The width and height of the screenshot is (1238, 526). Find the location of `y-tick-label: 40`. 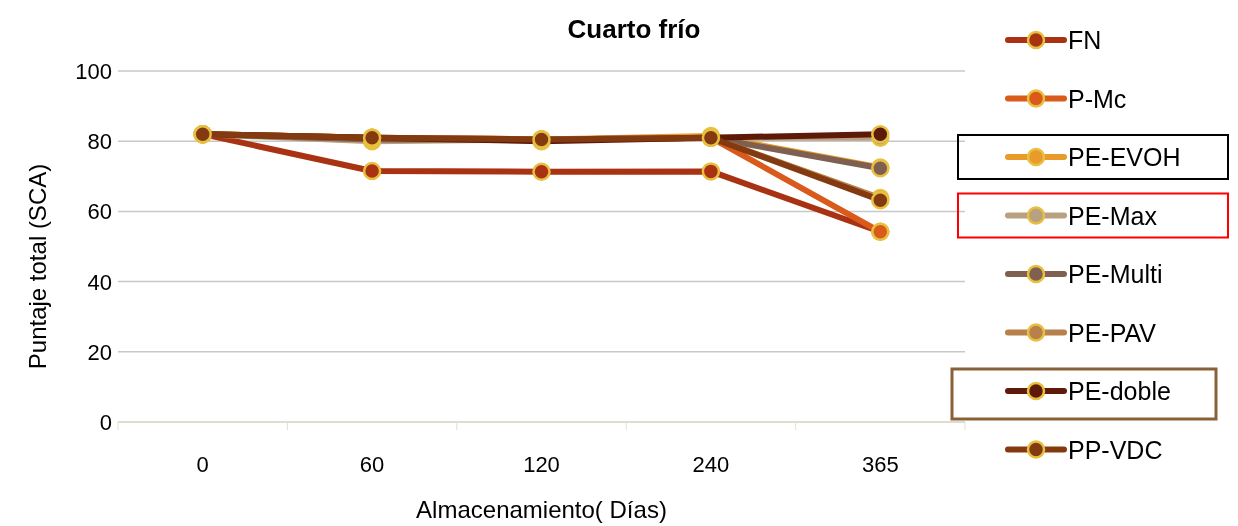

y-tick-label: 40 is located at coordinates (99, 282).